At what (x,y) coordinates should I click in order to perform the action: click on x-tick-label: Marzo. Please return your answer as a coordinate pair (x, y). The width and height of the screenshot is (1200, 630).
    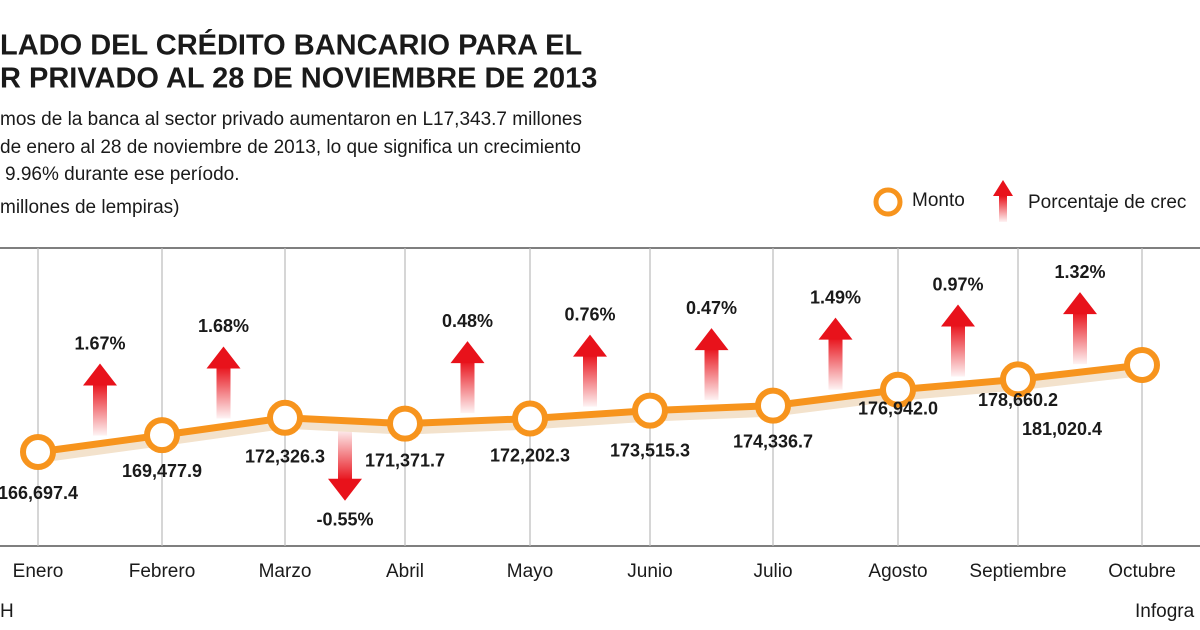
    Looking at the image, I should click on (285, 571).